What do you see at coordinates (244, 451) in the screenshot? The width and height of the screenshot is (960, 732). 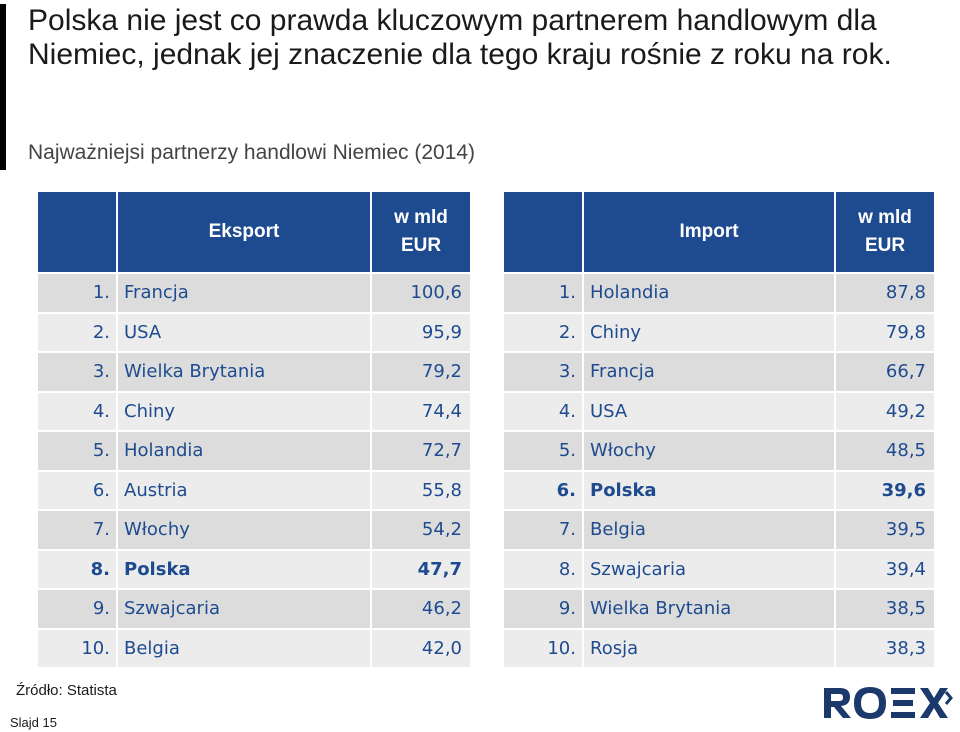 I see `export-country-cell: Holandia` at bounding box center [244, 451].